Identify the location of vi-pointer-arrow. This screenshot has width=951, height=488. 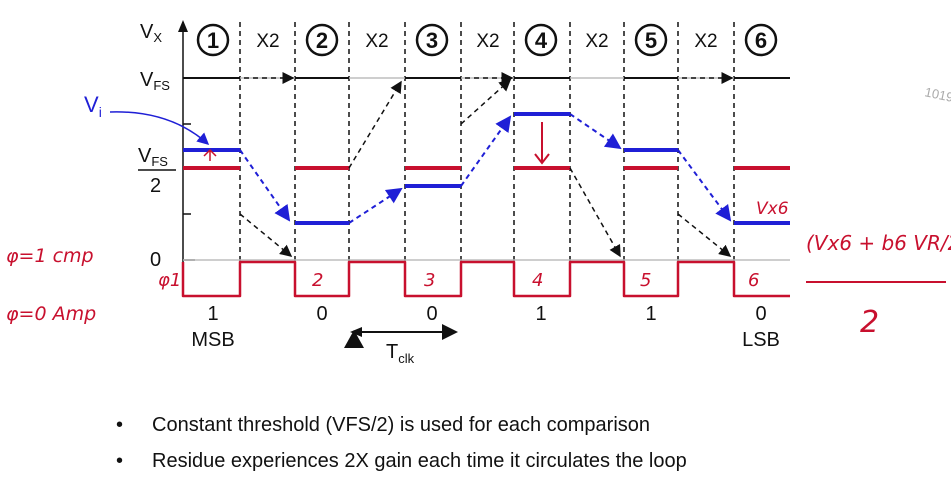
(159, 128).